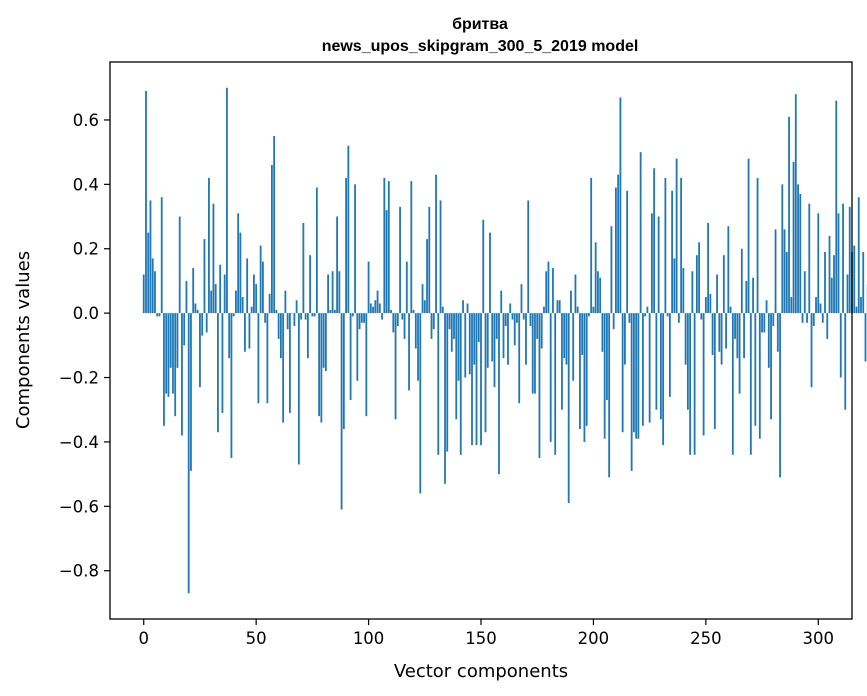 This screenshot has height=696, width=867. What do you see at coordinates (23, 340) in the screenshot?
I see `y-axis-label: Components values` at bounding box center [23, 340].